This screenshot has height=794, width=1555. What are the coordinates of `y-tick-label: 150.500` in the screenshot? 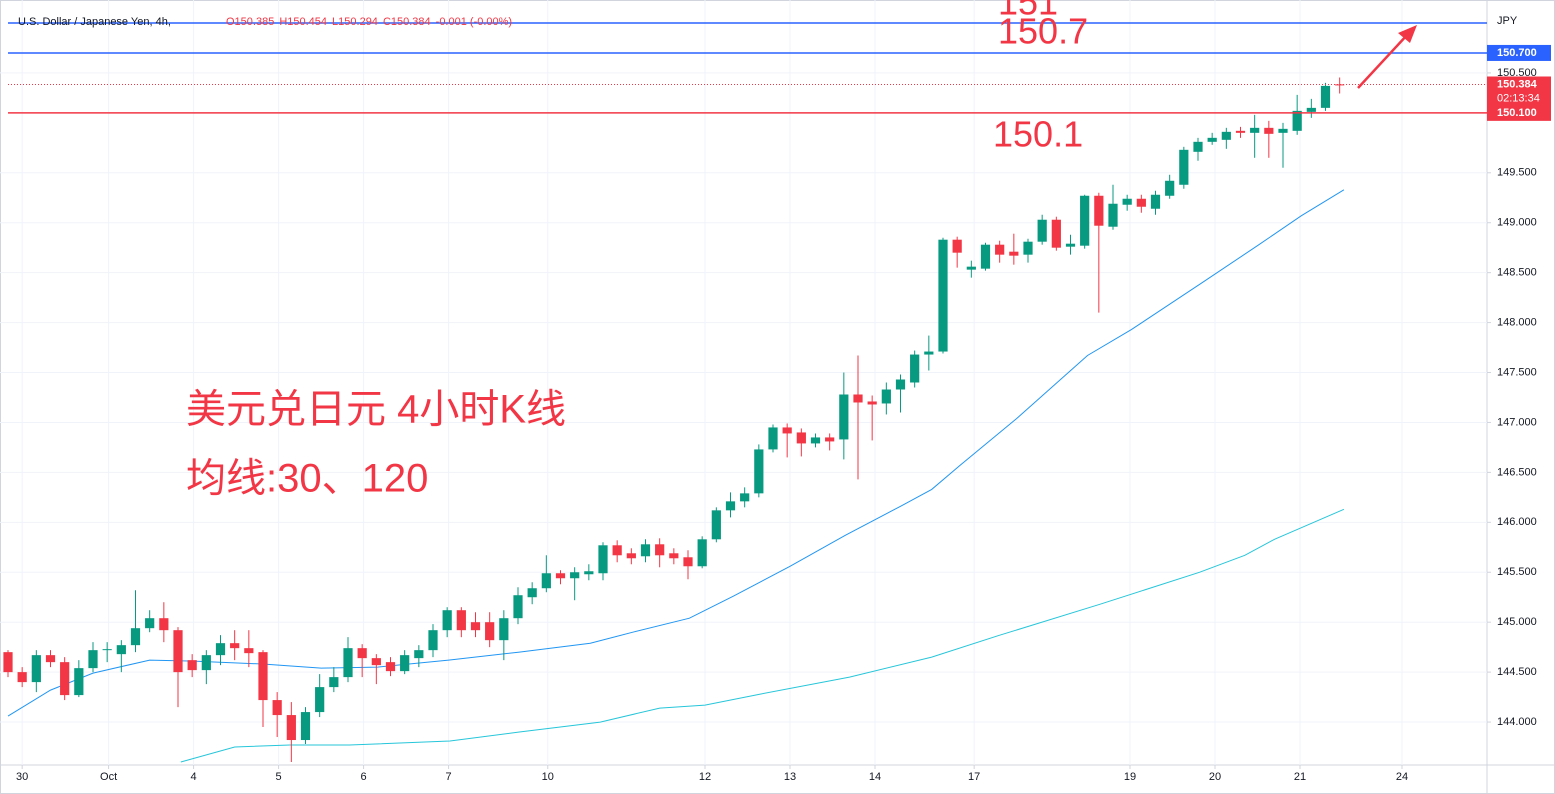 It's located at (1517, 73).